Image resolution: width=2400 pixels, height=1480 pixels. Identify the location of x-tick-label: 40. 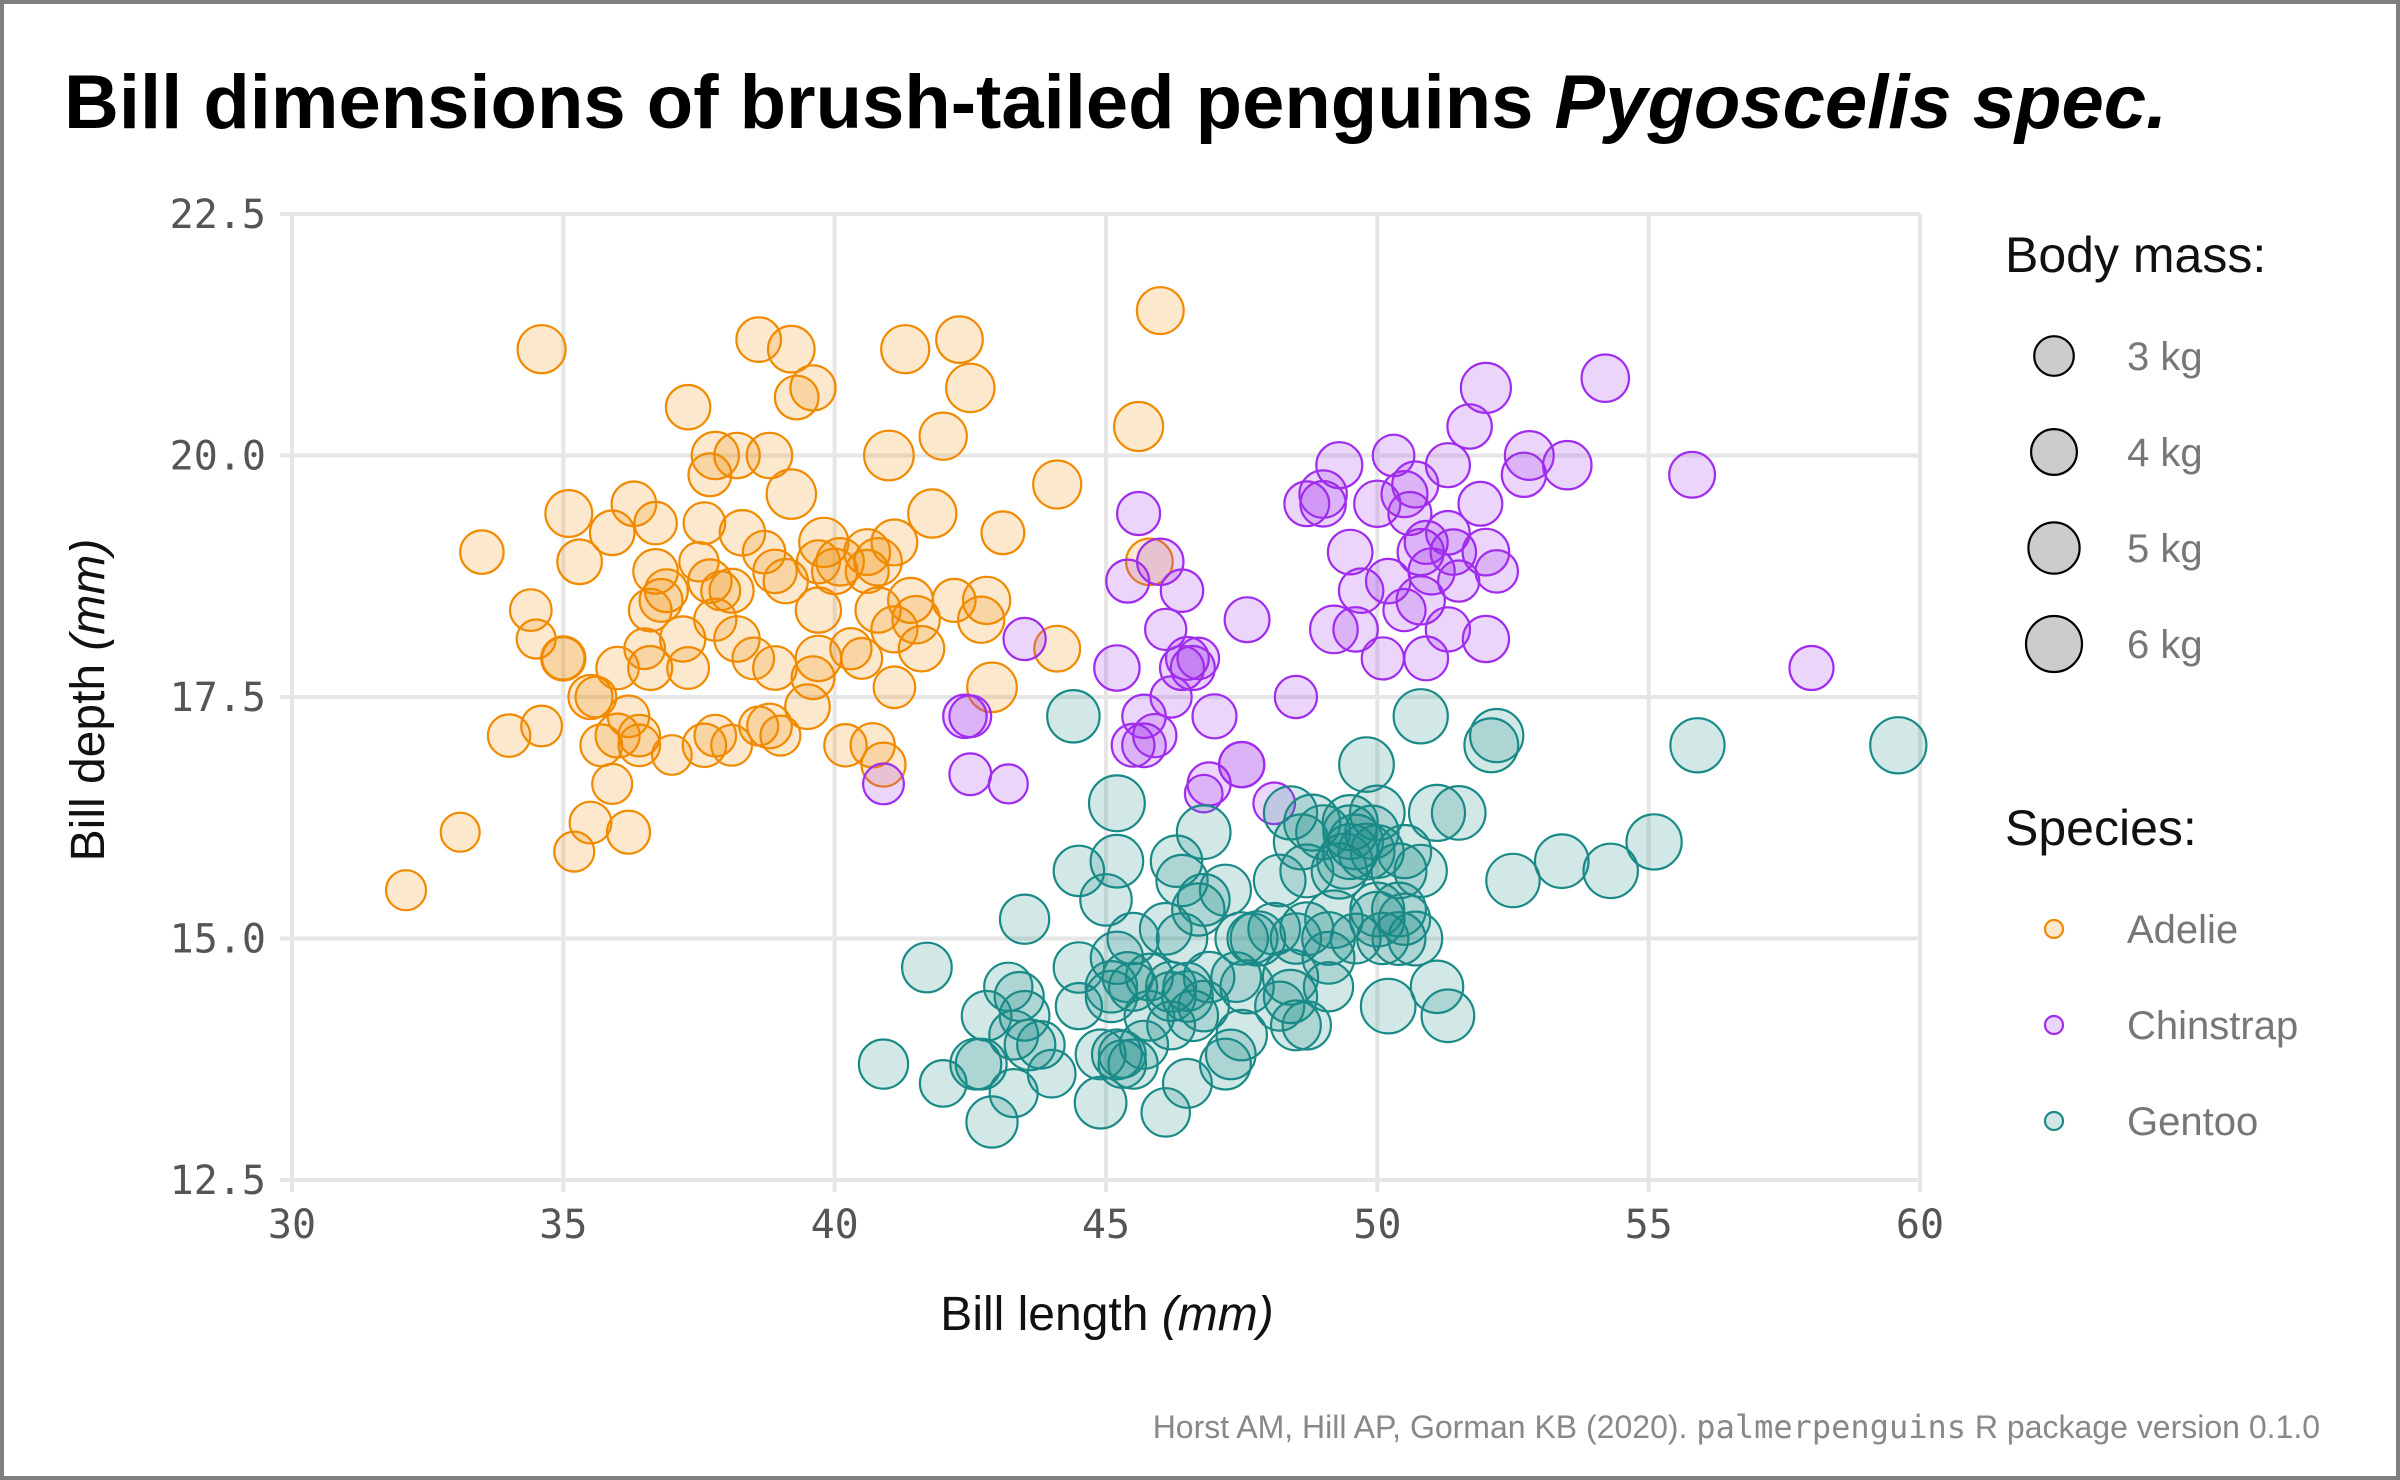
(835, 1225).